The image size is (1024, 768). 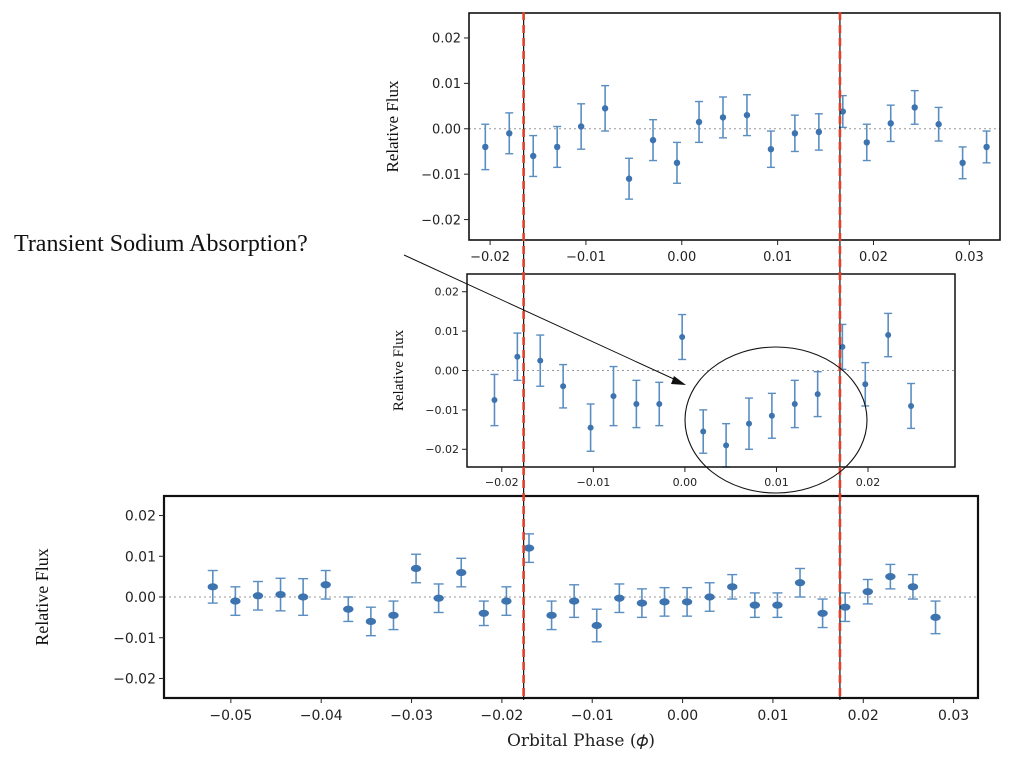 What do you see at coordinates (581, 741) in the screenshot?
I see `x-axis-label: Orbital Phase (𝜙)` at bounding box center [581, 741].